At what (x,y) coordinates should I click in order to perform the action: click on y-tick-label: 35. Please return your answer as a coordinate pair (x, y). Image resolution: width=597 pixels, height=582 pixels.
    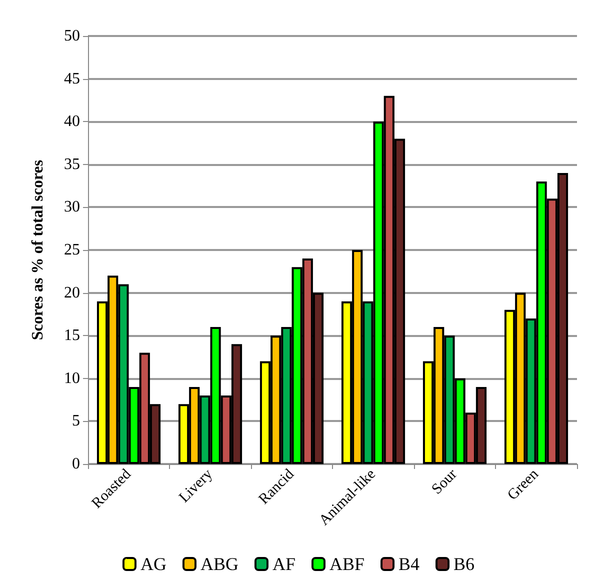
    Looking at the image, I should click on (72, 164).